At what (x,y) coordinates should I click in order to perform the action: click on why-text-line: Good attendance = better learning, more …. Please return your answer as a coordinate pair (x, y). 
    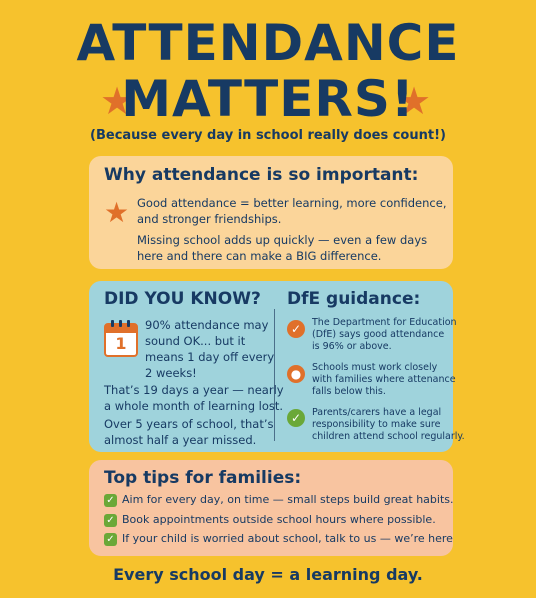
    Looking at the image, I should click on (292, 203).